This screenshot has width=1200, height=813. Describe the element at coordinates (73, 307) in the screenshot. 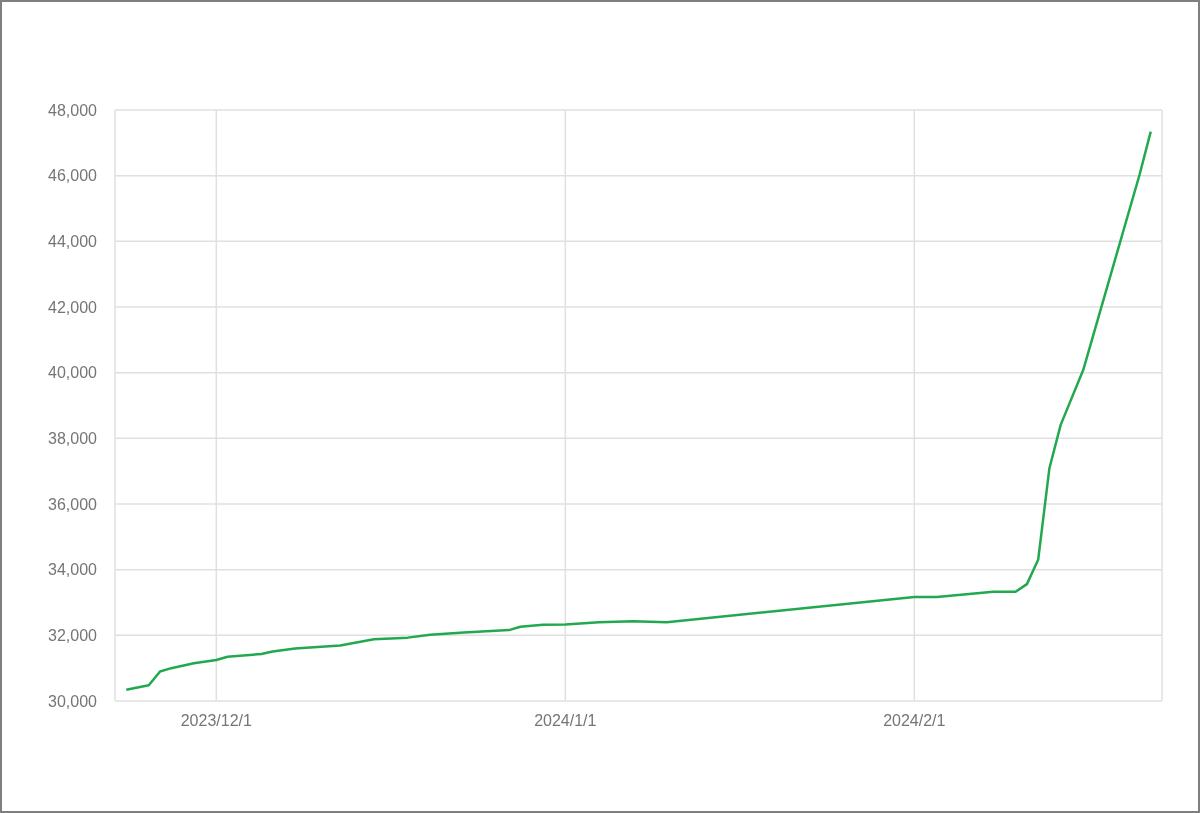

I see `y-tick-label: 42,000` at that location.